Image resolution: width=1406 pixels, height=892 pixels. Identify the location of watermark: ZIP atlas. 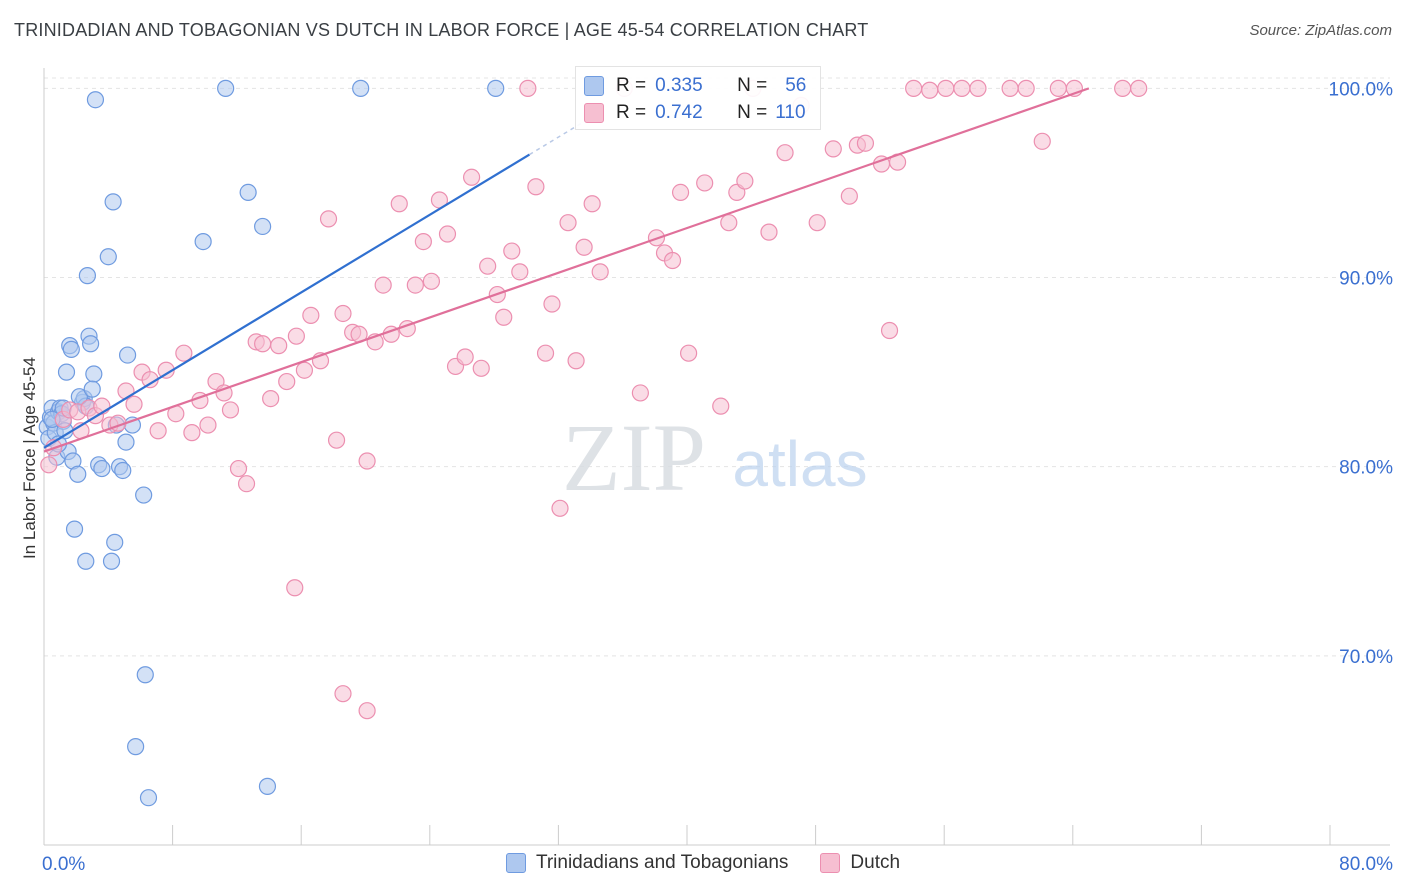
(715, 457).